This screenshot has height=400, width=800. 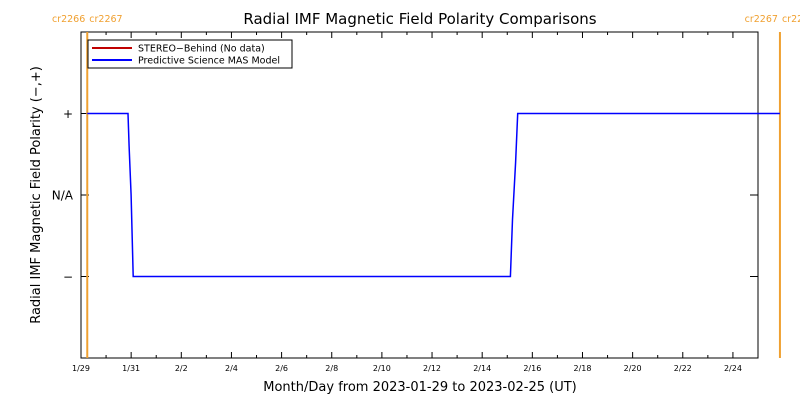 I want to click on x-tick-label: 2/4, so click(x=231, y=368).